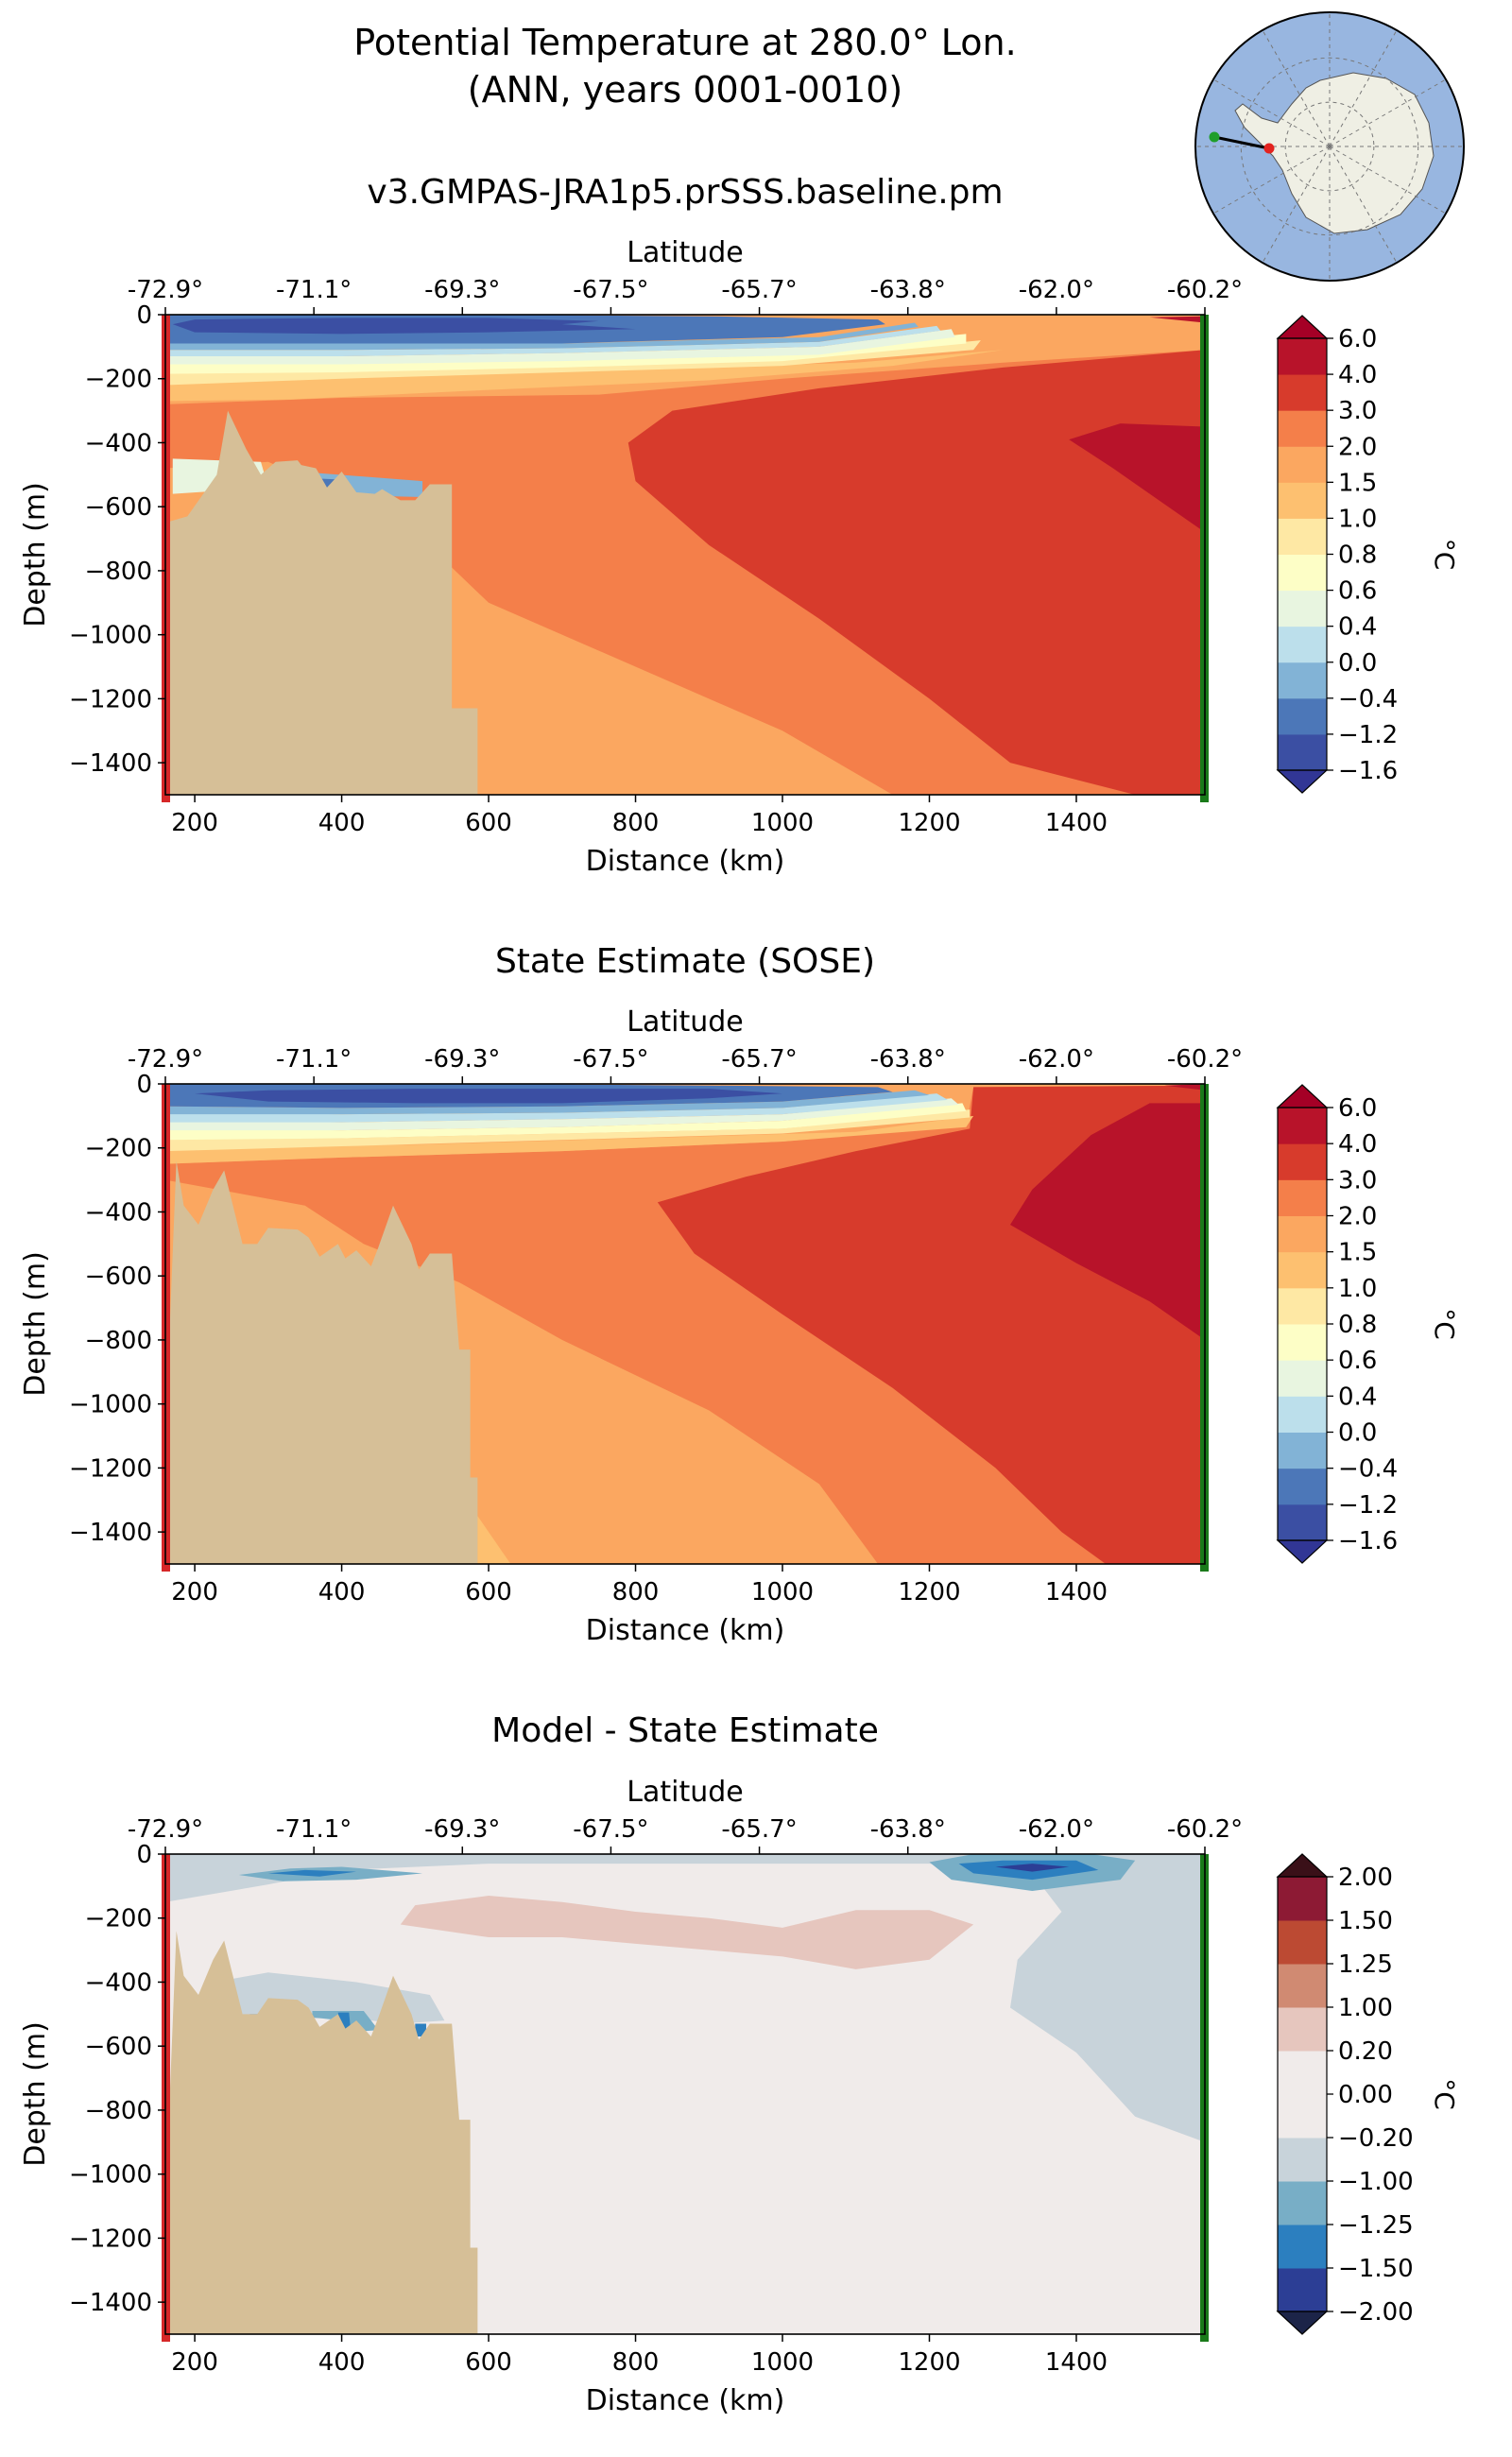 The height and width of the screenshot is (2457, 1512). I want to click on section-end-marker, so click(1269, 148).